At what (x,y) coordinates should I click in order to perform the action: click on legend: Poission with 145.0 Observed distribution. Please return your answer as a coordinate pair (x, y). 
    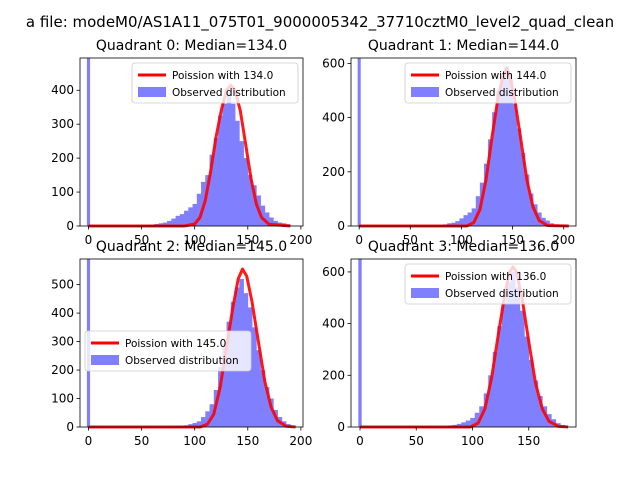
    Looking at the image, I should click on (168, 351).